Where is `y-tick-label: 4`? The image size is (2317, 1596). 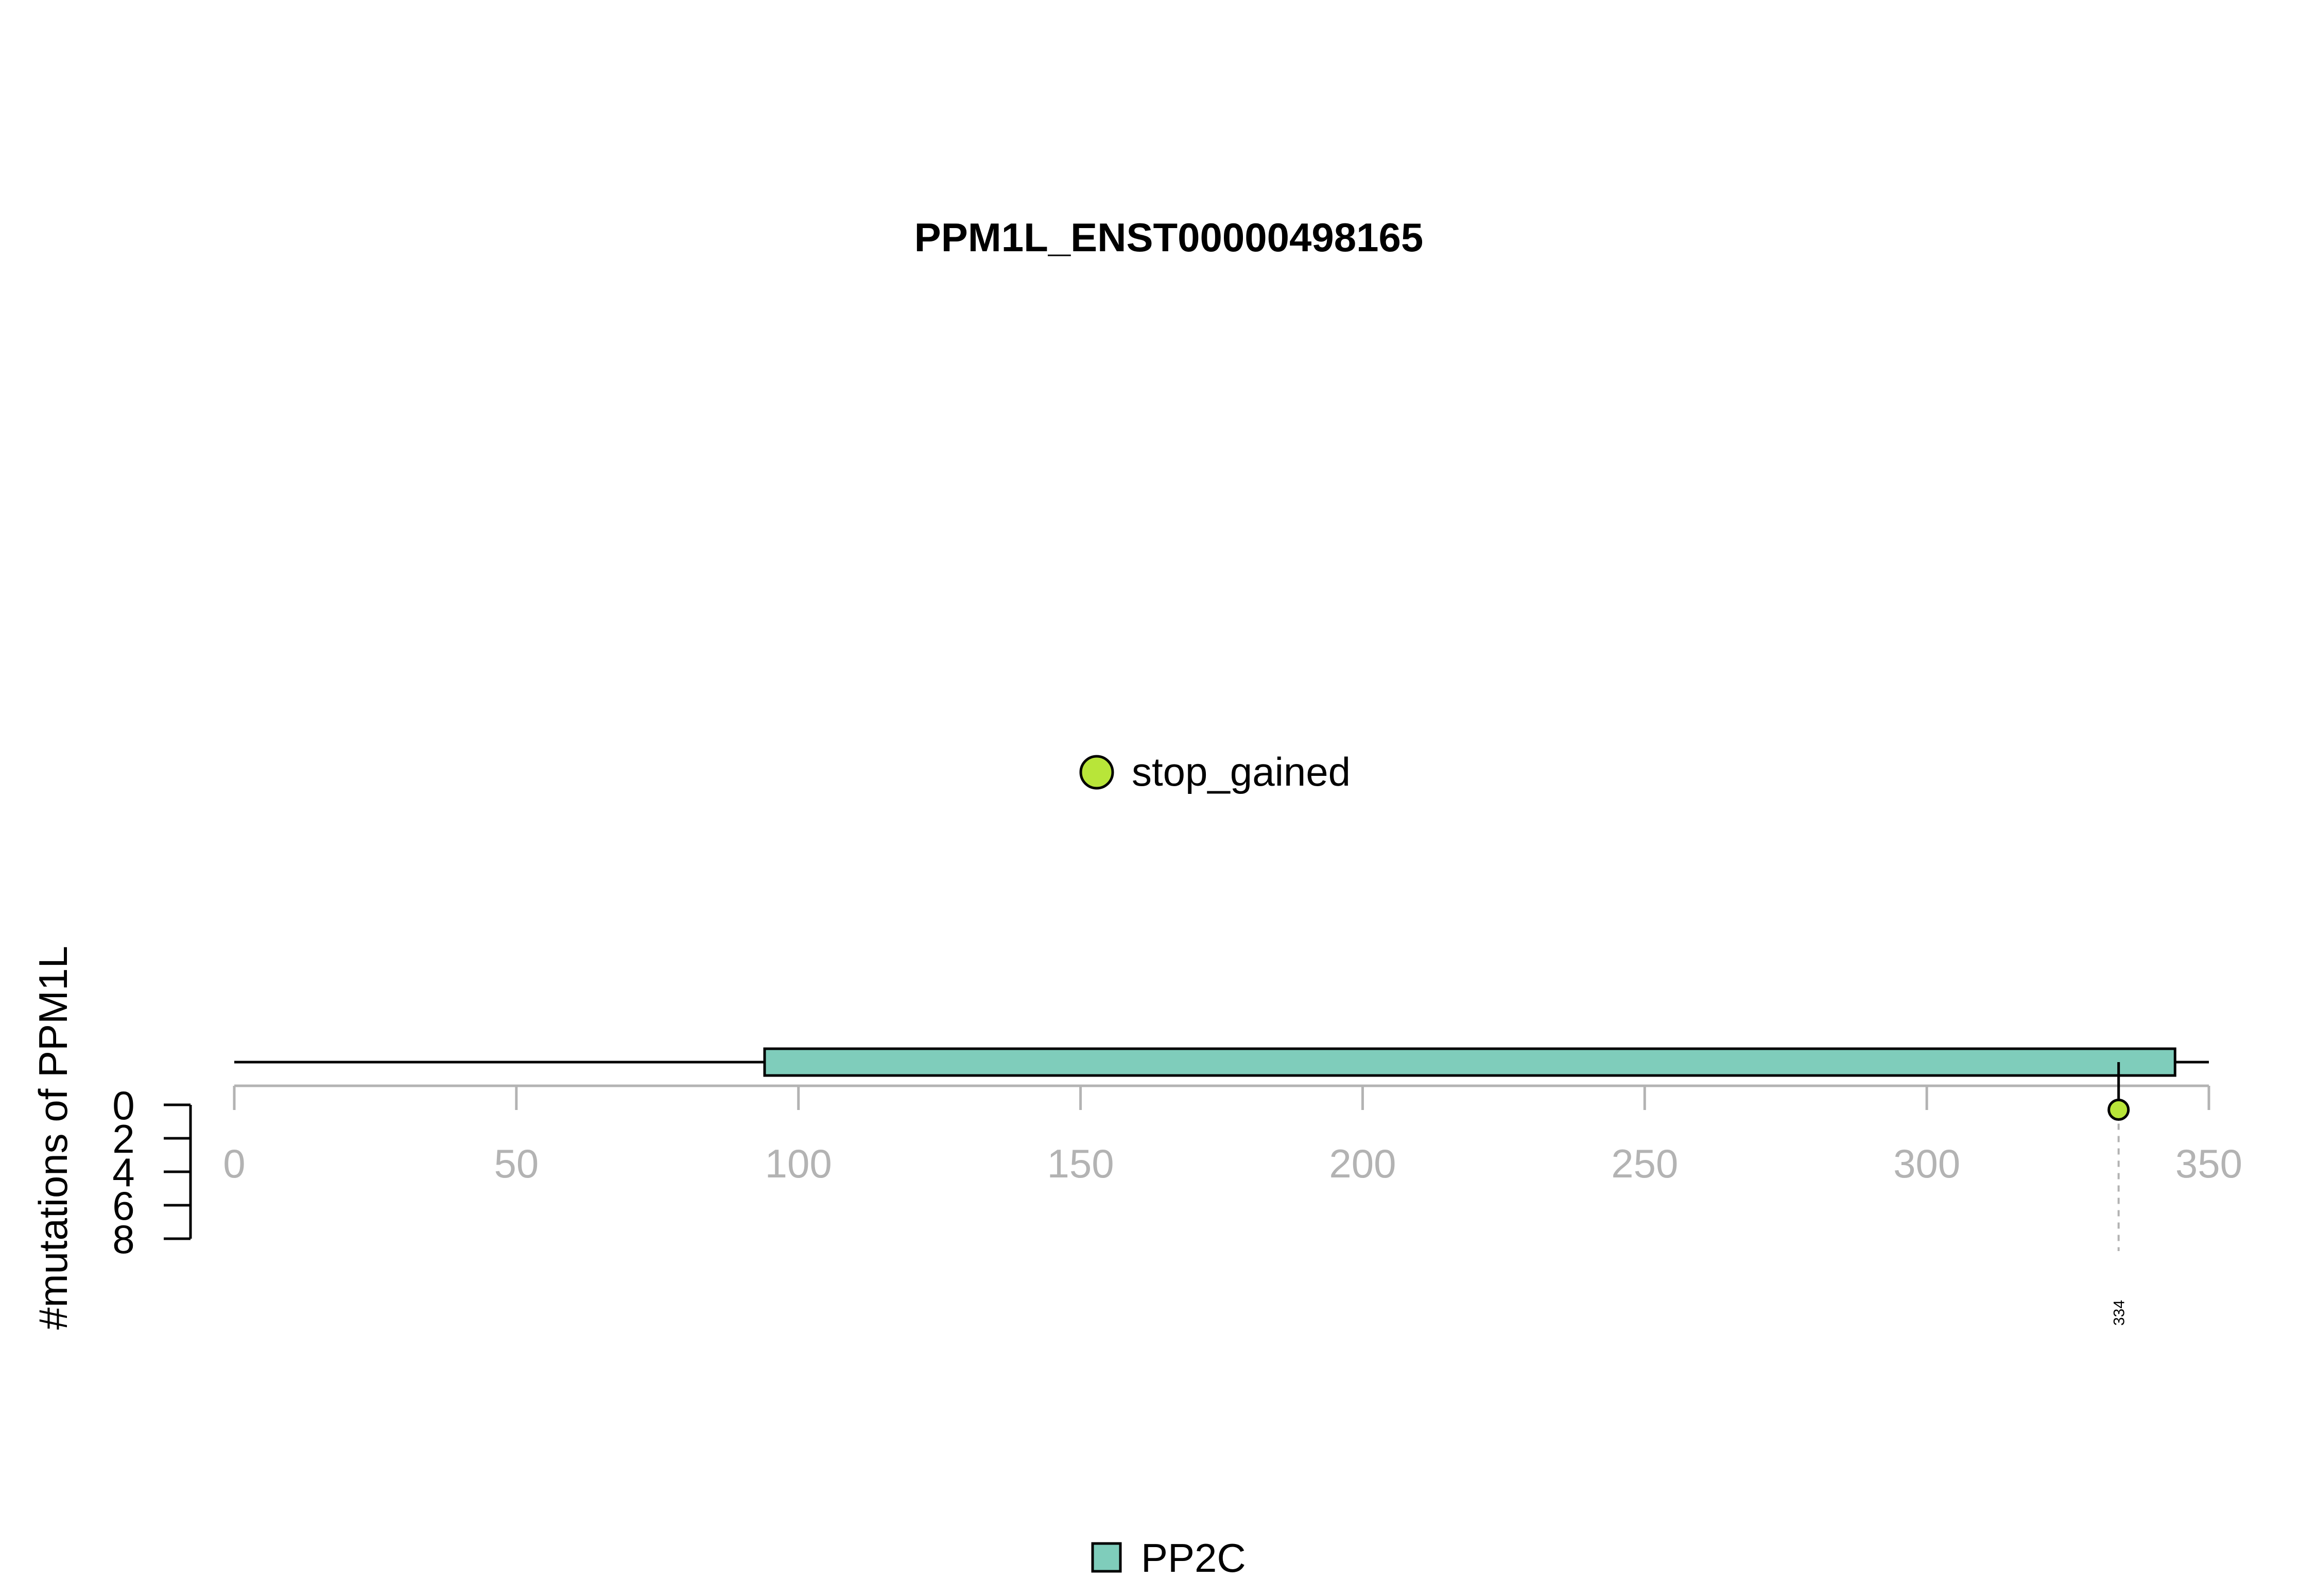 y-tick-label: 4 is located at coordinates (123, 1172).